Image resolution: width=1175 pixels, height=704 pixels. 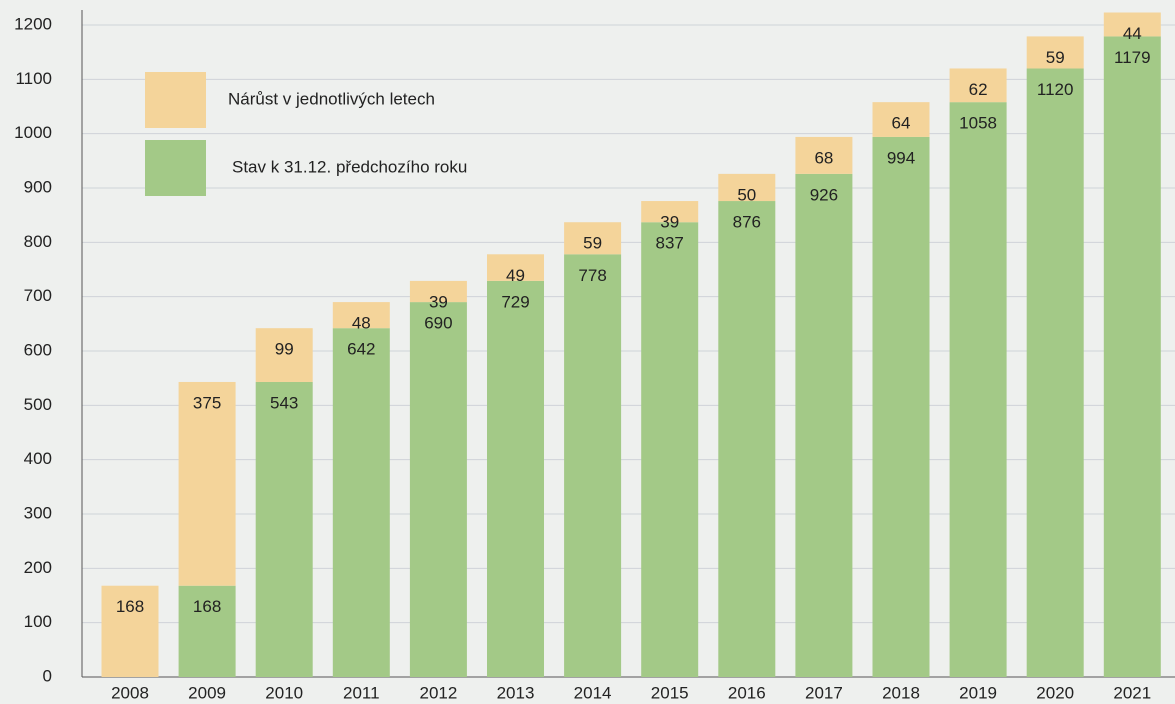 I want to click on y-tick-label: 1100, so click(x=33, y=78).